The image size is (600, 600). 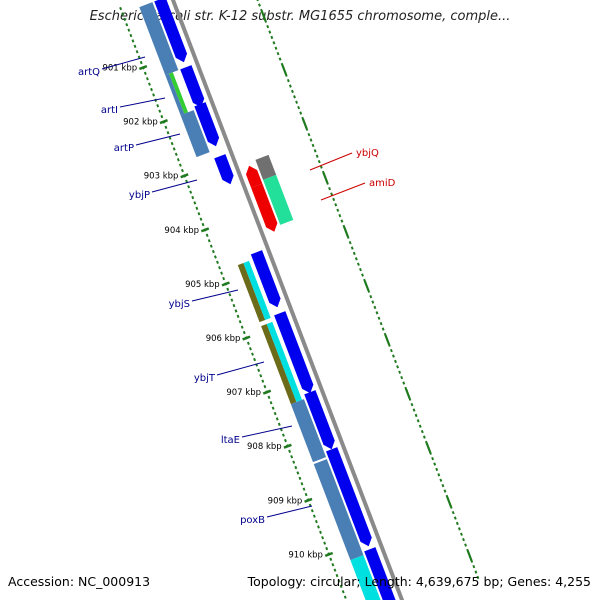 What do you see at coordinates (124, 148) in the screenshot?
I see `gene-label-artP: artP` at bounding box center [124, 148].